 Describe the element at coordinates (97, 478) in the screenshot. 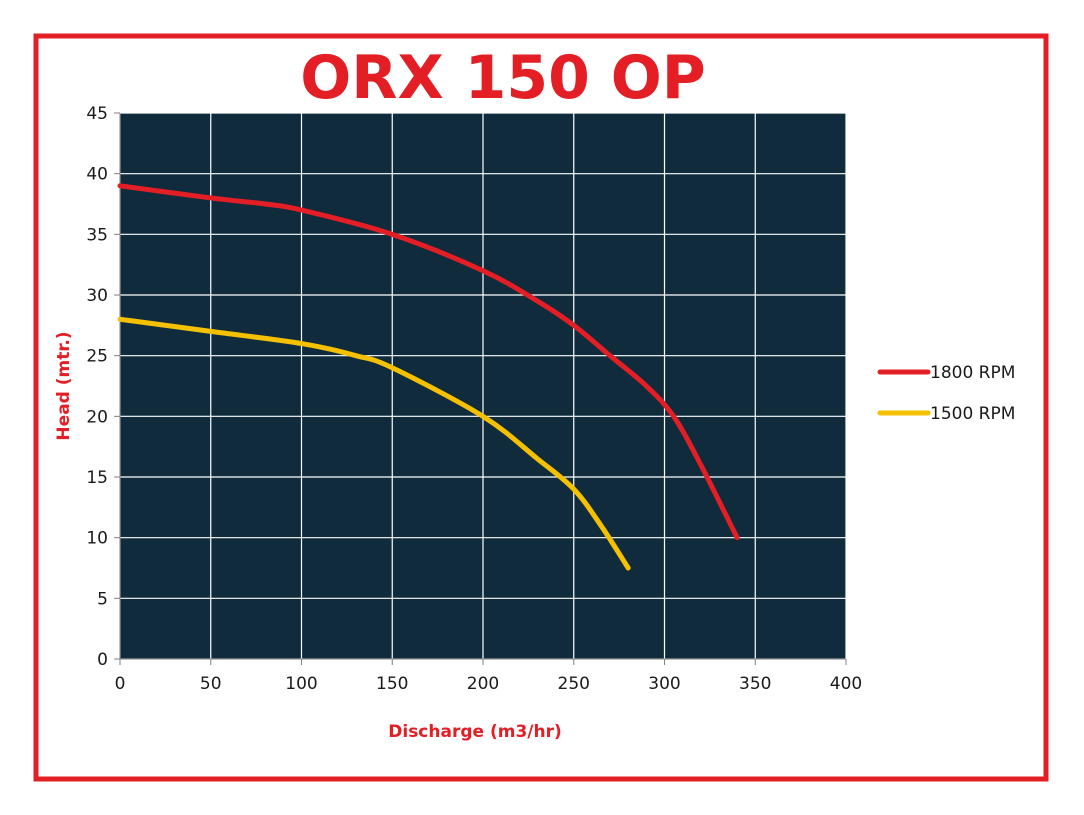

I see `y-tick-label: 15` at that location.